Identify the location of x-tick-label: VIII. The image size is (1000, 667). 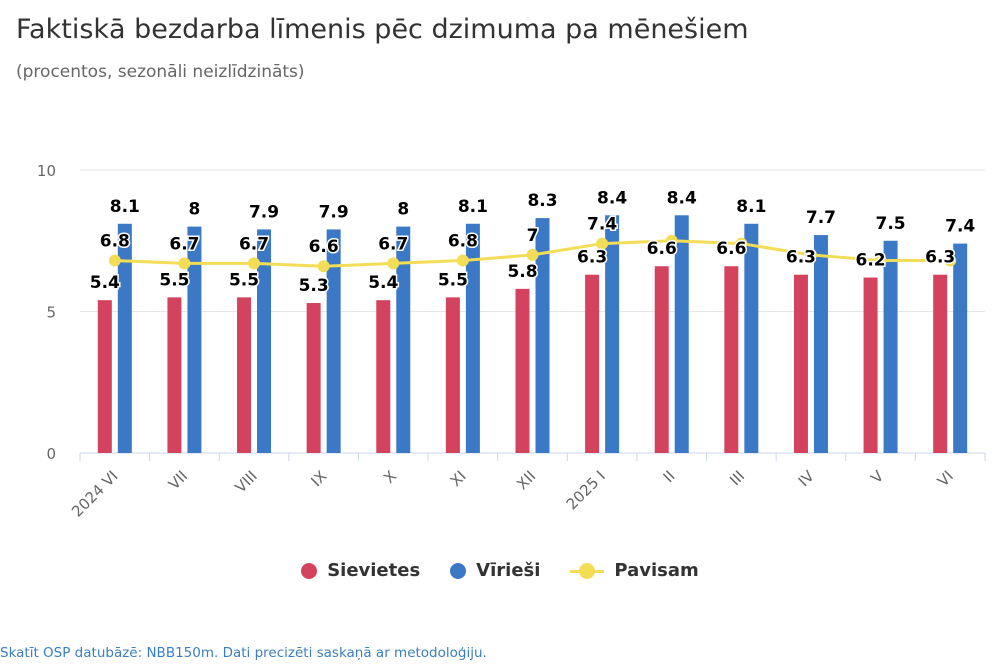
(245, 481).